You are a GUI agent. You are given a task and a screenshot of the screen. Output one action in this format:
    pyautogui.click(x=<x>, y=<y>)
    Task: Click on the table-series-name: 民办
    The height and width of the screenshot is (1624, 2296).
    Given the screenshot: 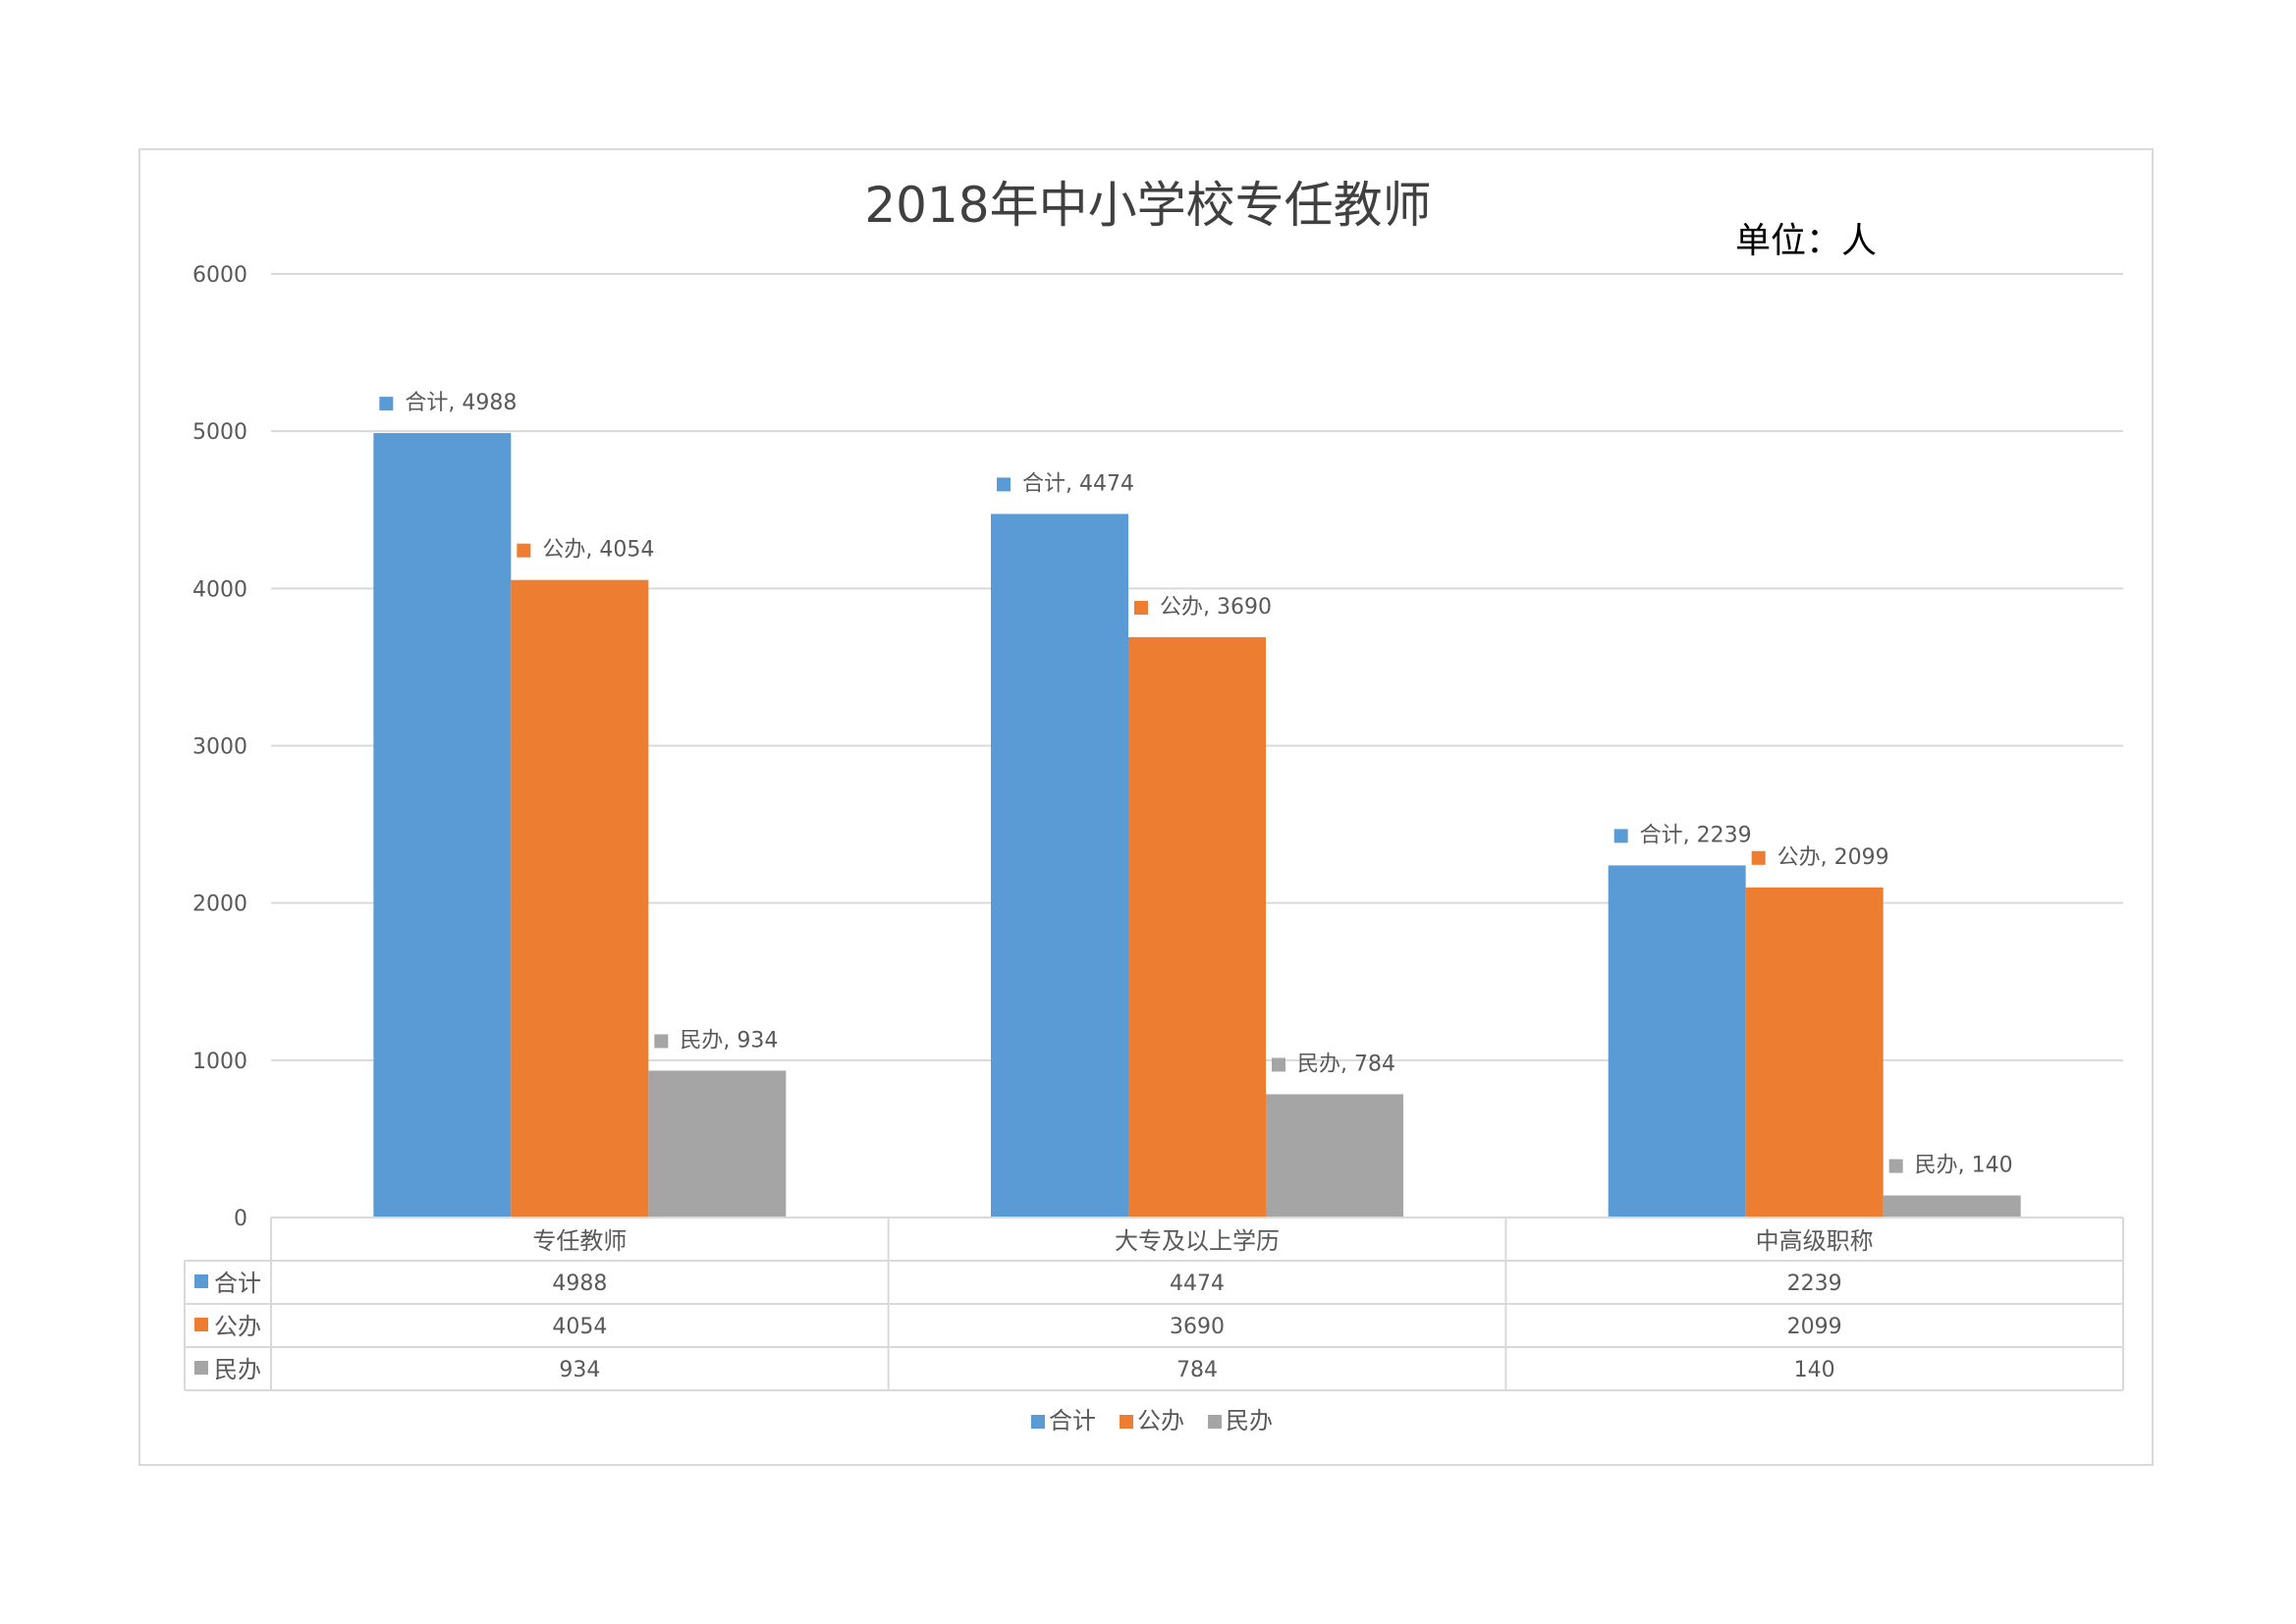 What is the action you would take?
    pyautogui.click(x=237, y=1369)
    